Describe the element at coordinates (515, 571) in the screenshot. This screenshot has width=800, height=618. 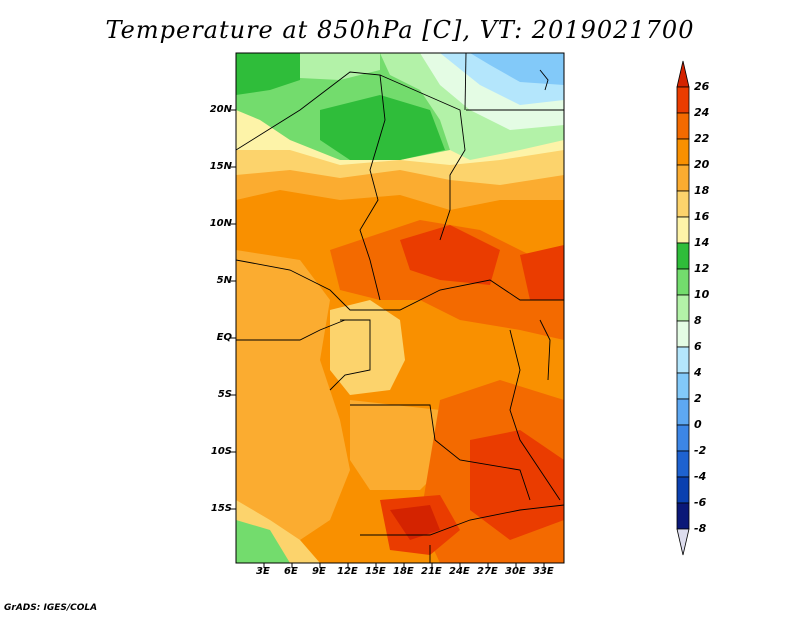
I see `x-tick-label: 30E` at that location.